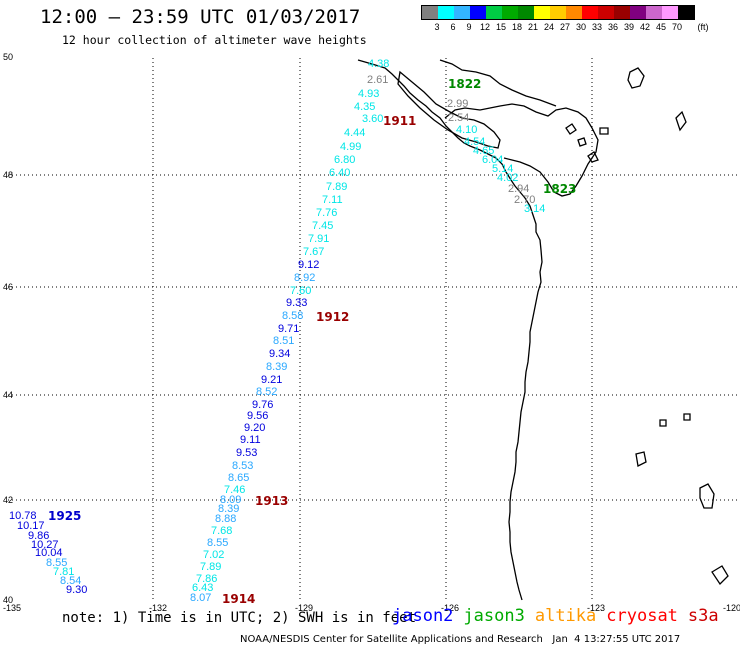  What do you see at coordinates (464, 84) in the screenshot?
I see `pass-label: 1822` at bounding box center [464, 84].